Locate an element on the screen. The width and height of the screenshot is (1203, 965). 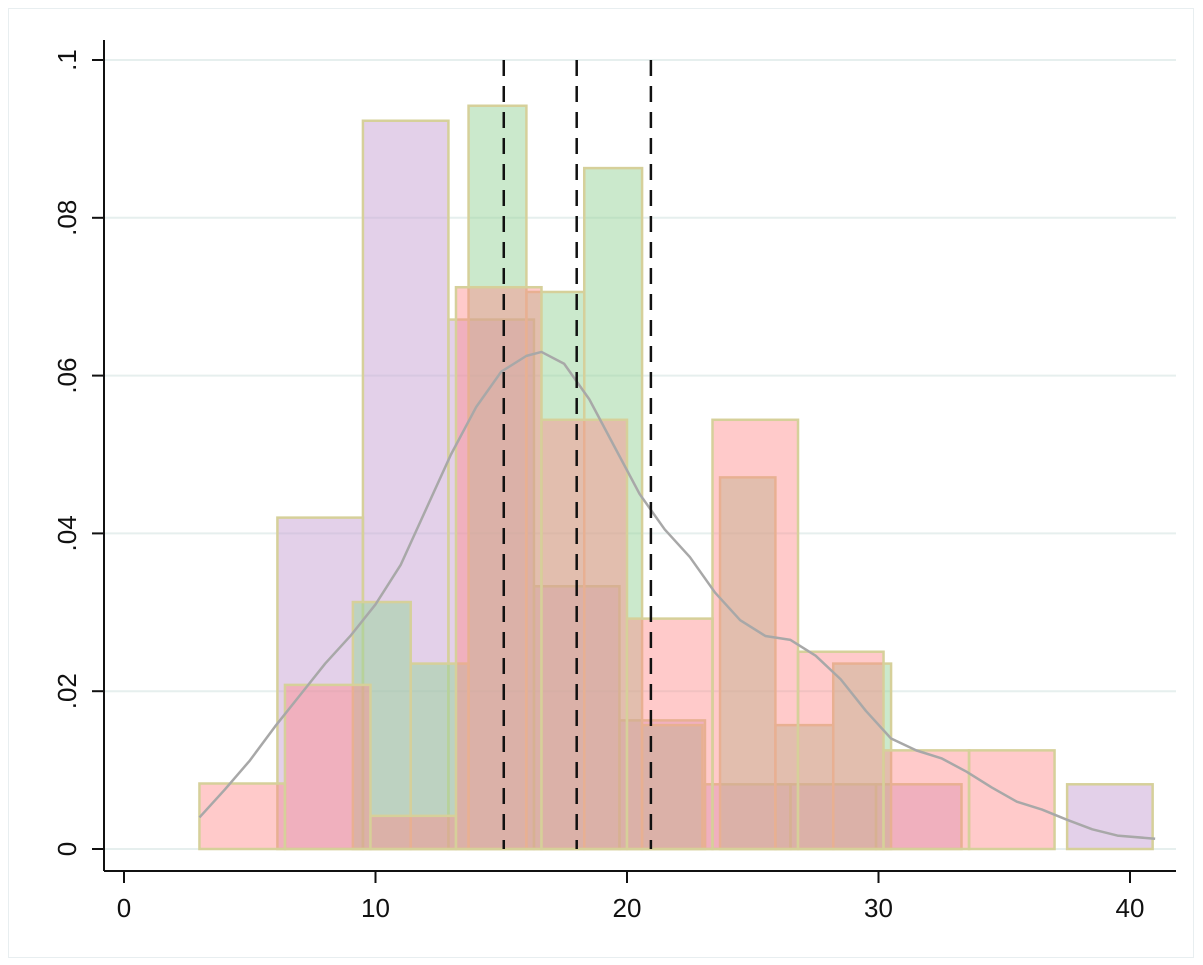
y-tick-label-5: .1 is located at coordinates (67, 60).